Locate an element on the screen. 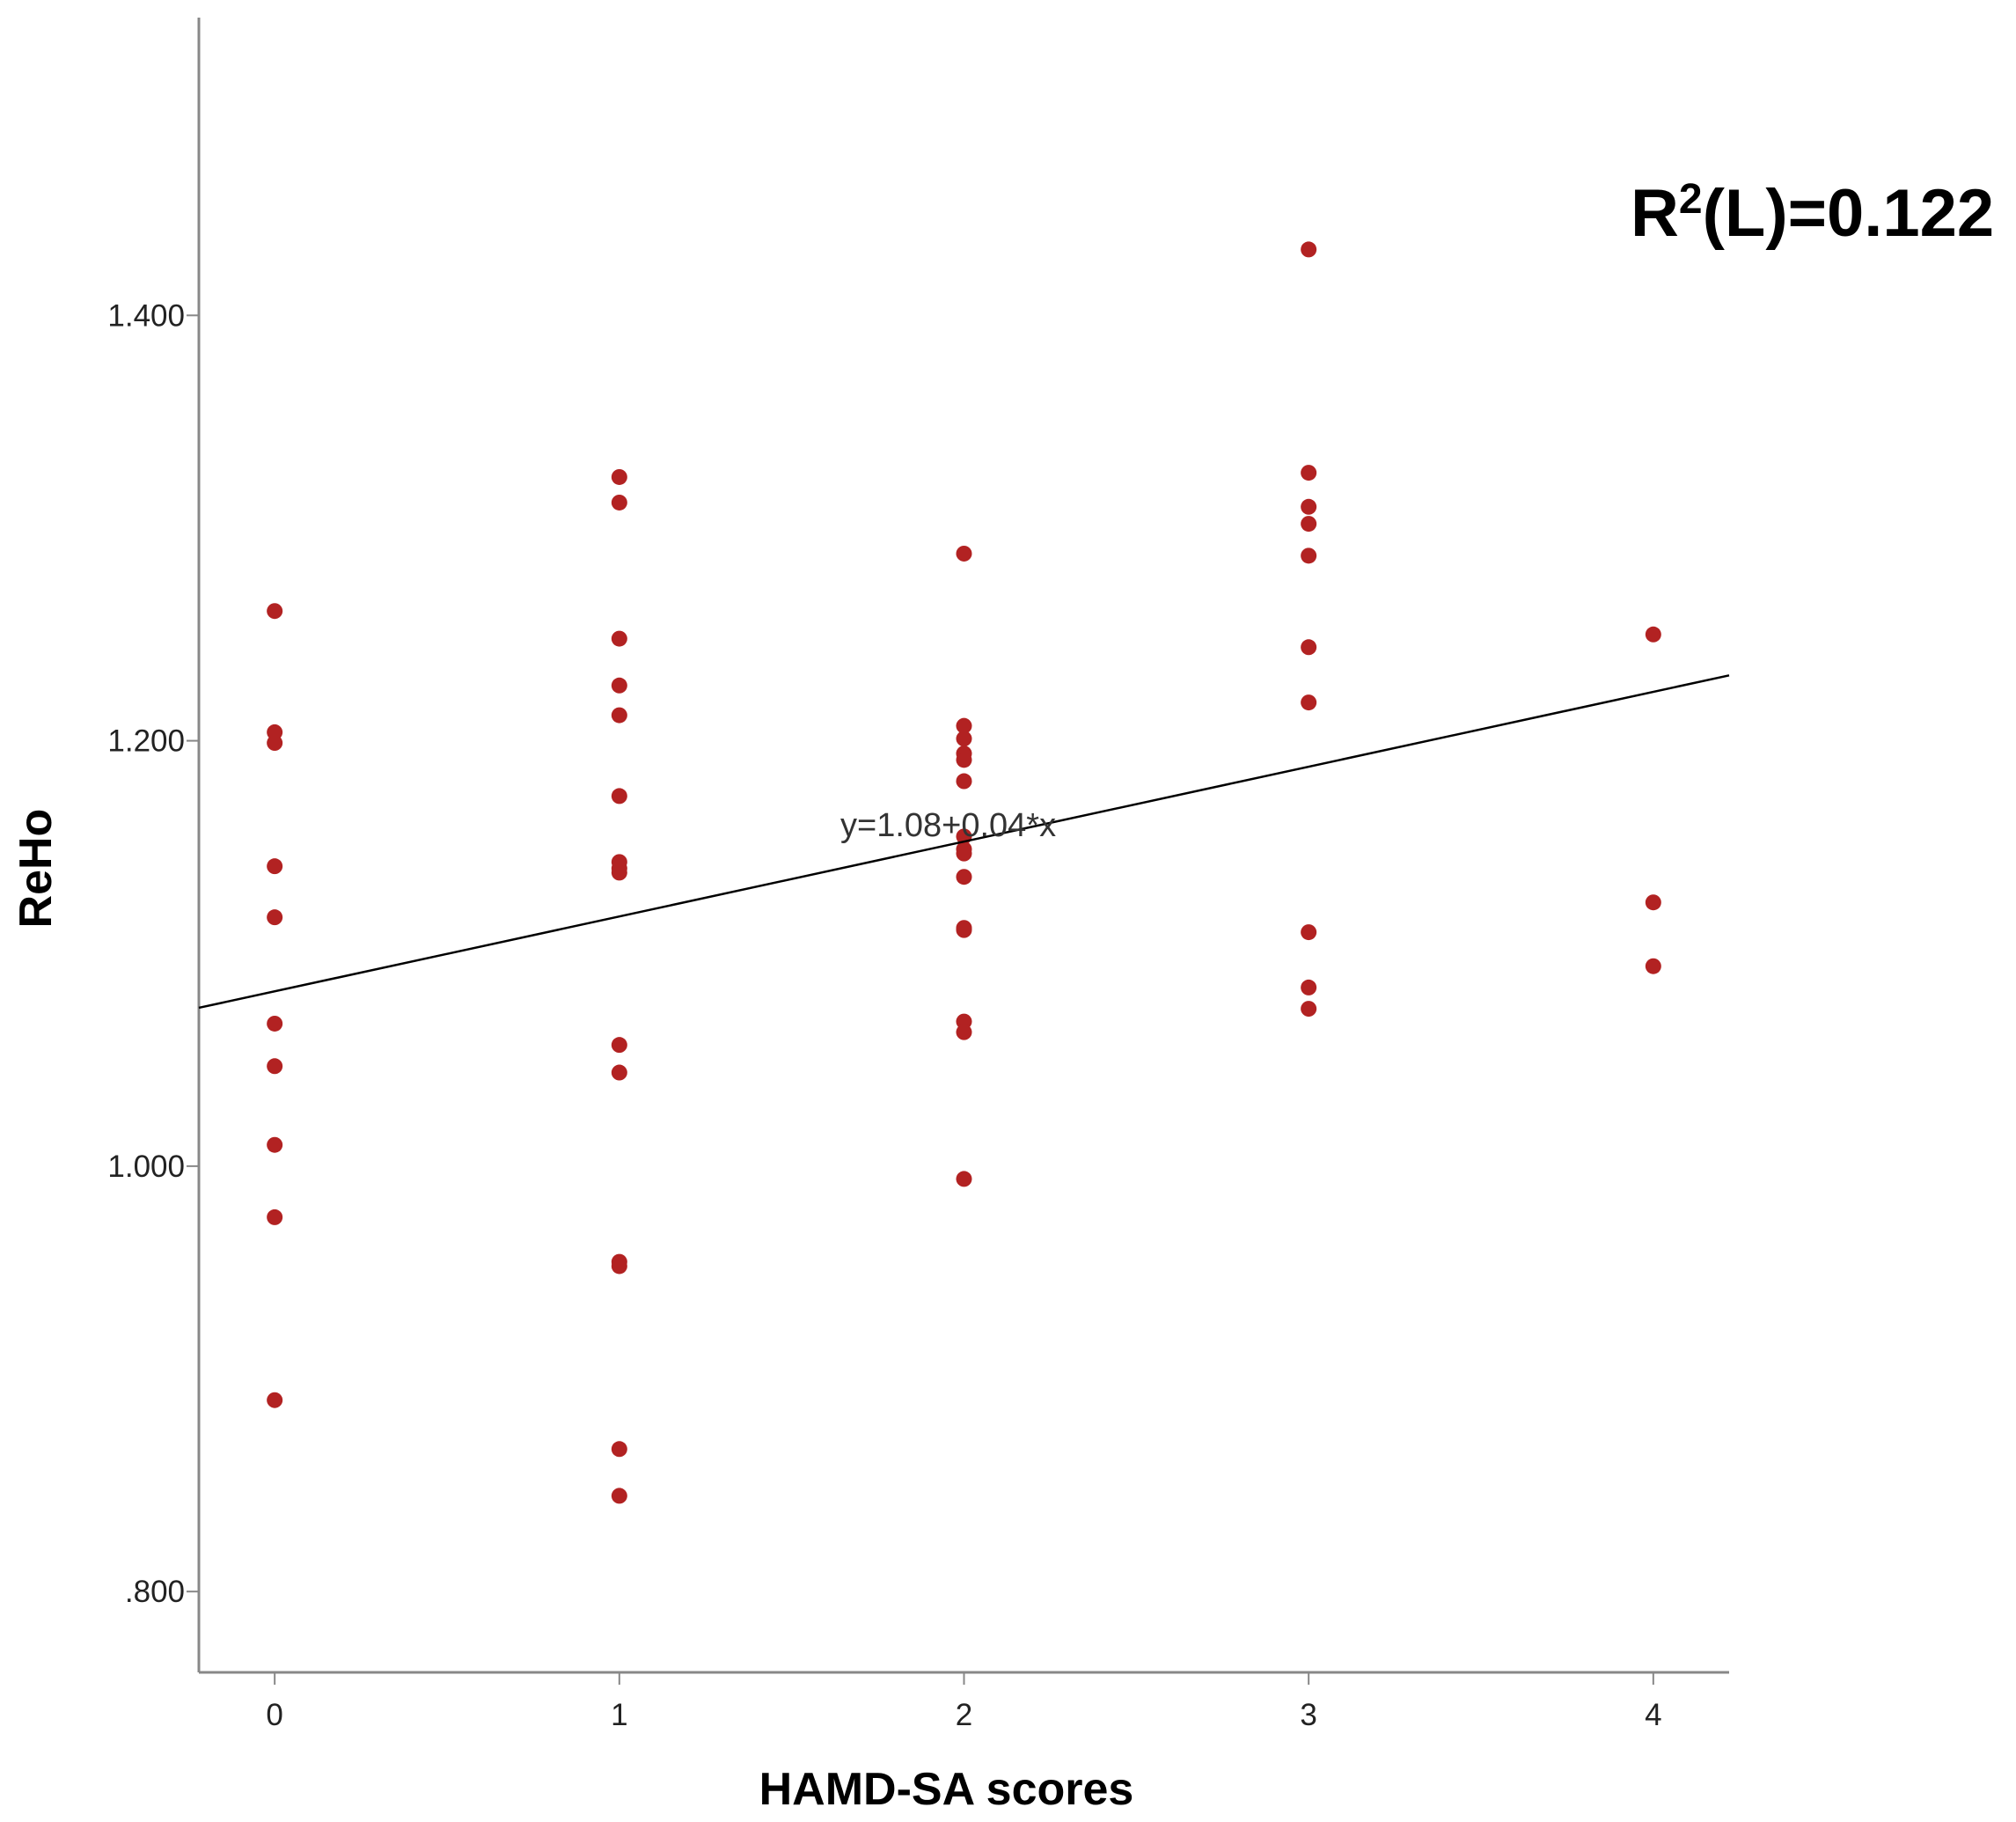  x-tick-label: 0 is located at coordinates (274, 1715).